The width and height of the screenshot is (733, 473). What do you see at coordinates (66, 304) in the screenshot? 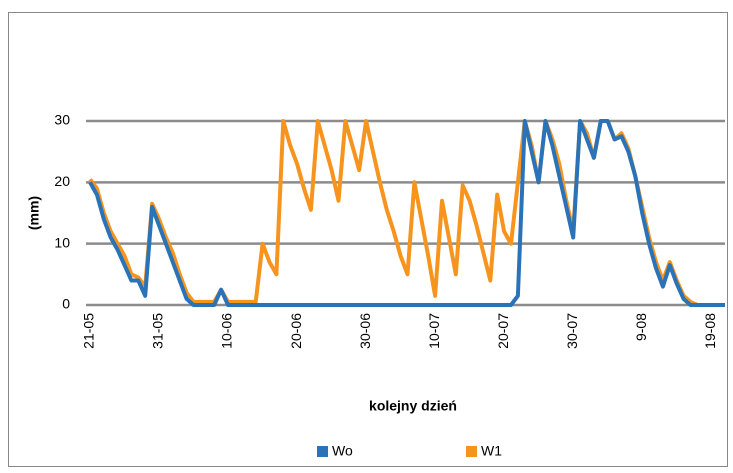
I see `y-tick-label: 0` at bounding box center [66, 304].